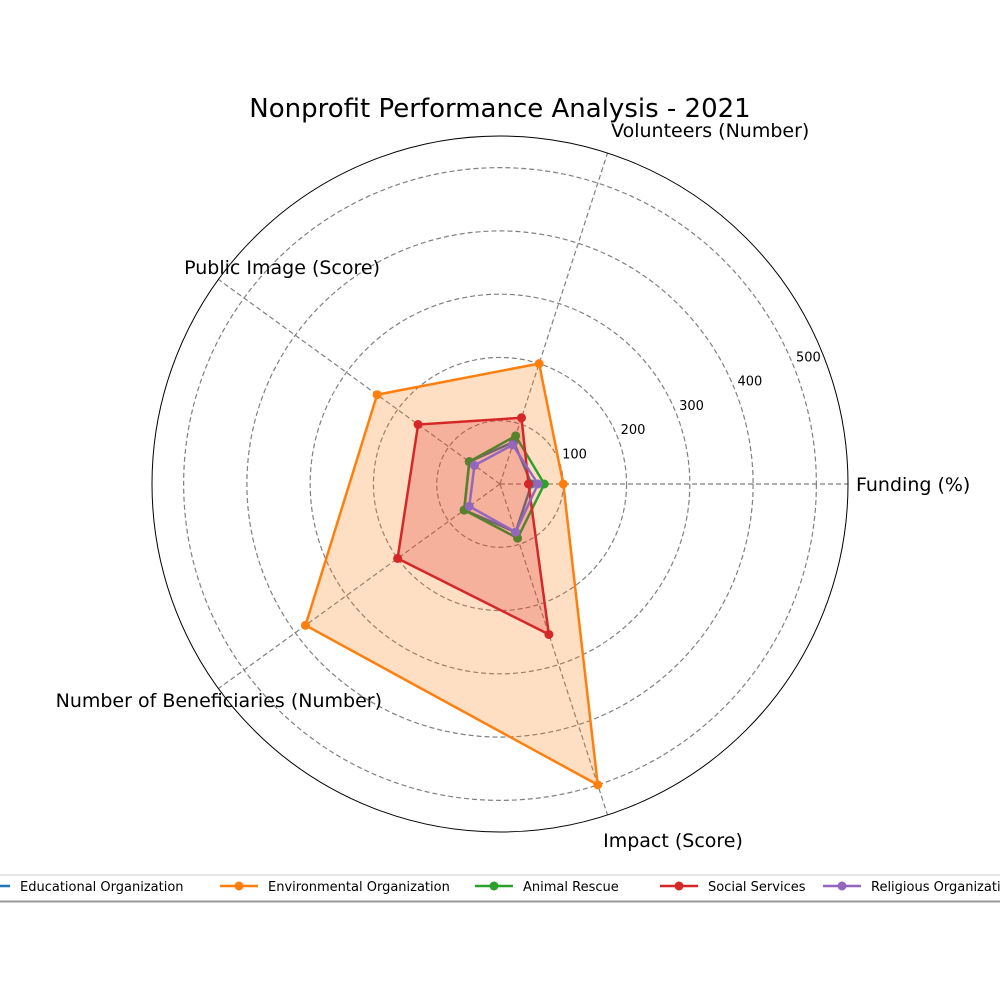 This screenshot has height=1000, width=1000. What do you see at coordinates (359, 887) in the screenshot?
I see `legend-label: Environmental Organization` at bounding box center [359, 887].